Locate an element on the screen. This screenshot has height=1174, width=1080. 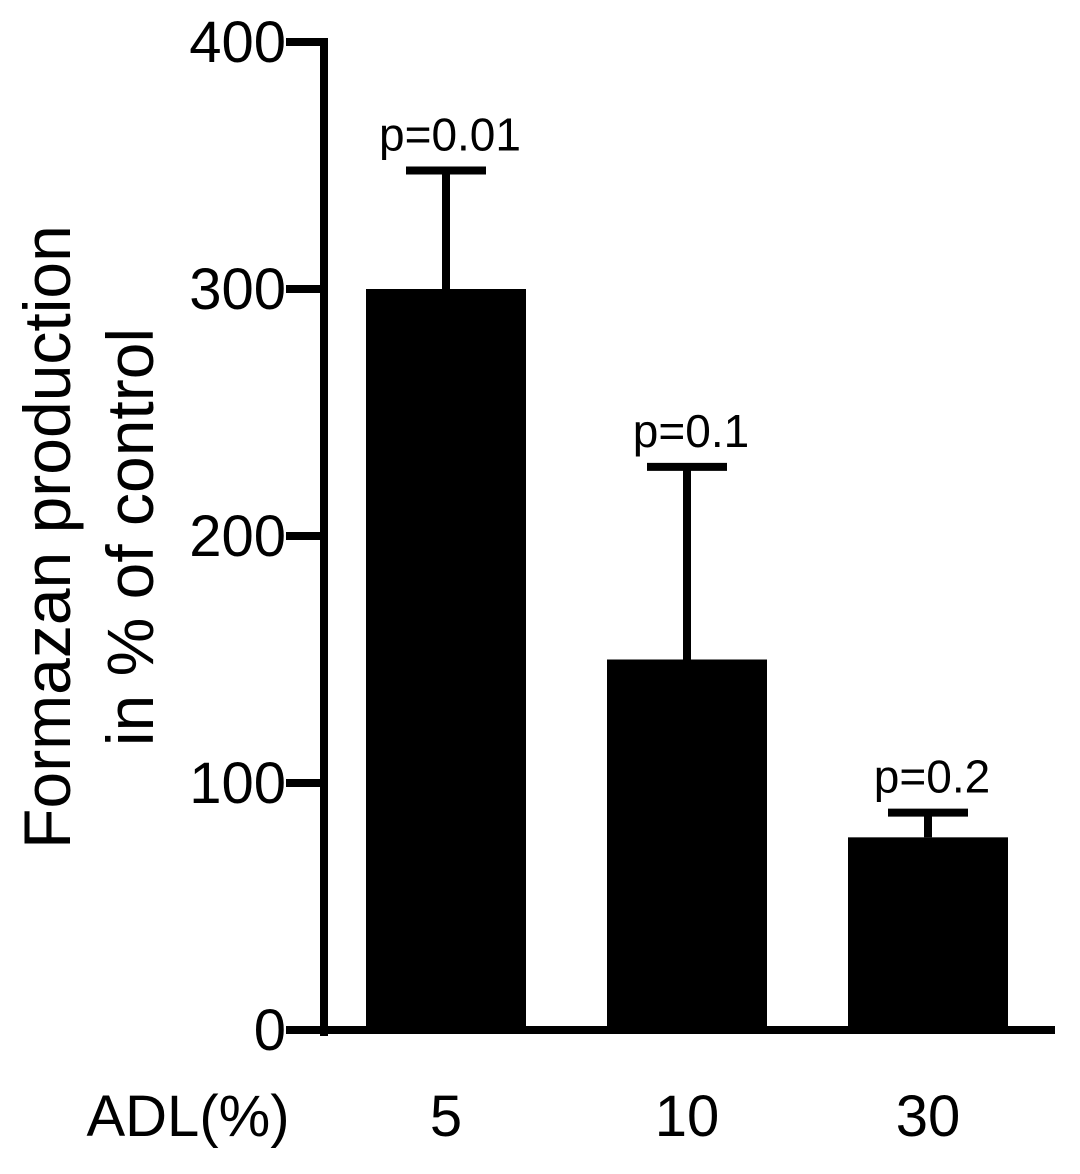
p-value-label: p=0.2 is located at coordinates (932, 777).